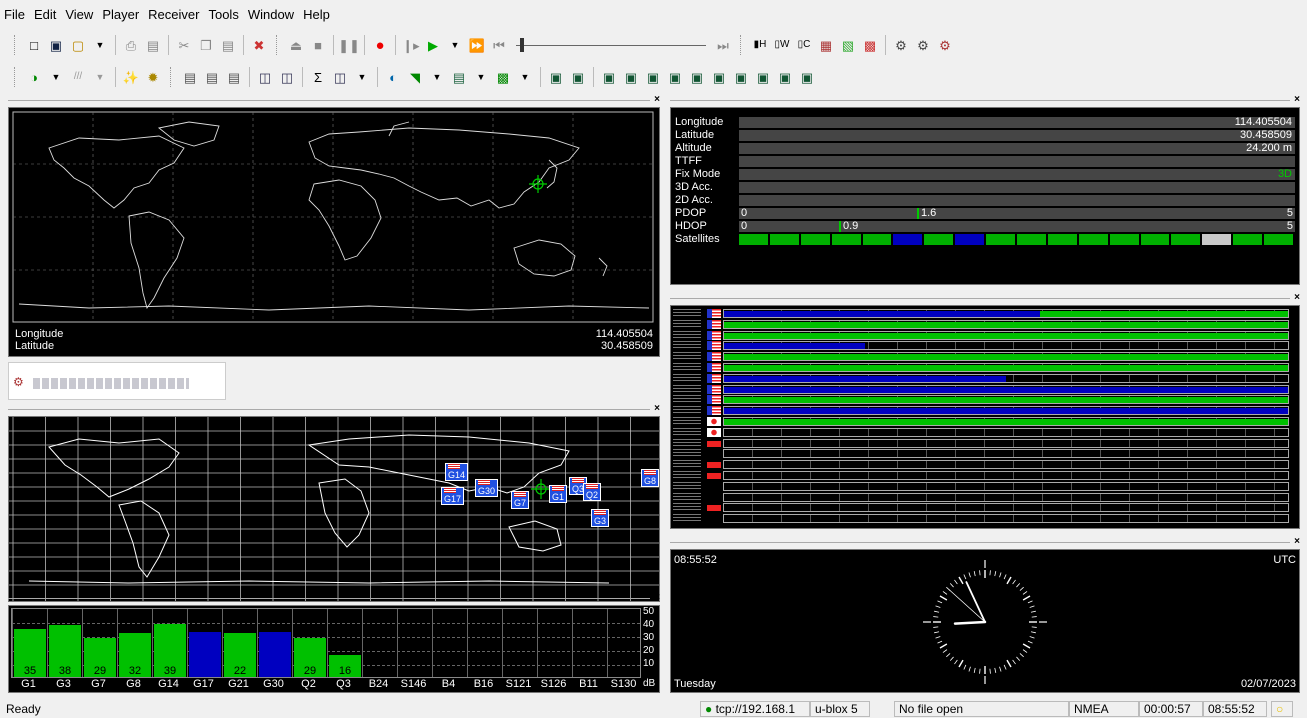  What do you see at coordinates (318, 77) in the screenshot?
I see `sigma-icon: Σ` at bounding box center [318, 77].